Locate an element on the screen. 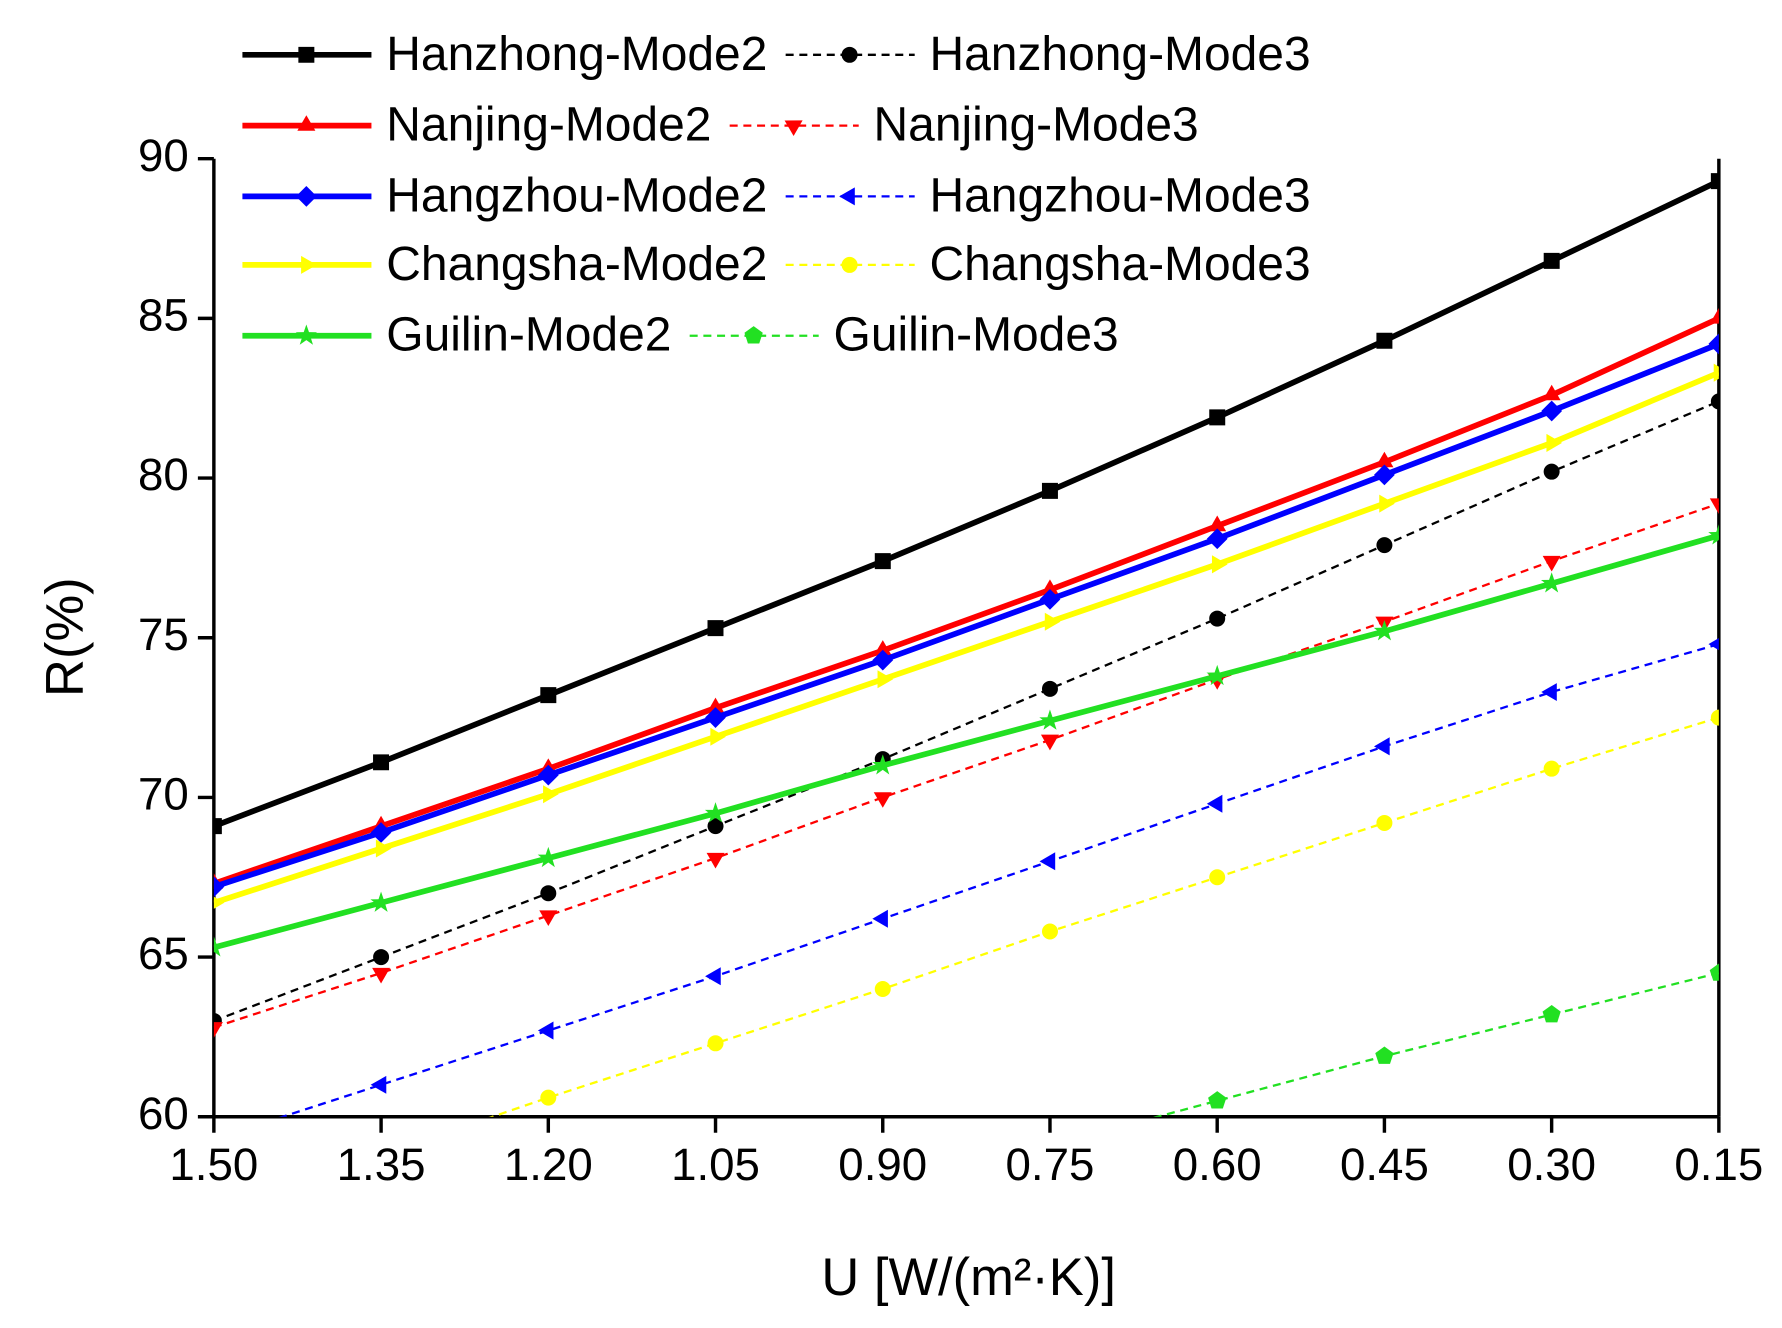 This screenshot has height=1328, width=1782. legend-label: Hangzhou-Mode2 is located at coordinates (576, 195).